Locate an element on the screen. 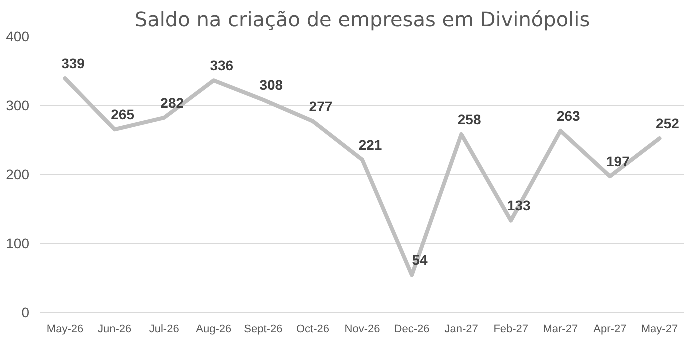 The image size is (694, 338). x-tick-label: Oct-26 is located at coordinates (313, 330).